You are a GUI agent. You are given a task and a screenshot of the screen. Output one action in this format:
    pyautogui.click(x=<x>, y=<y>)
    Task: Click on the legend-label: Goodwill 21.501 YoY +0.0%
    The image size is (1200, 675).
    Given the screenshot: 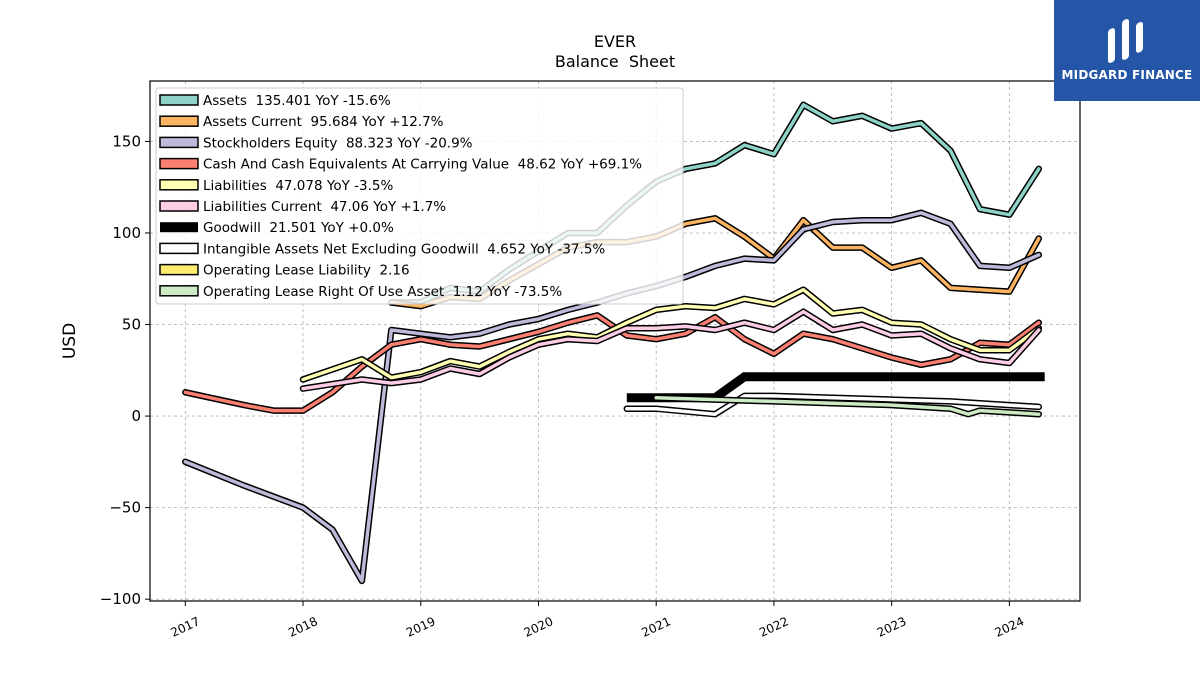 What is the action you would take?
    pyautogui.click(x=298, y=228)
    